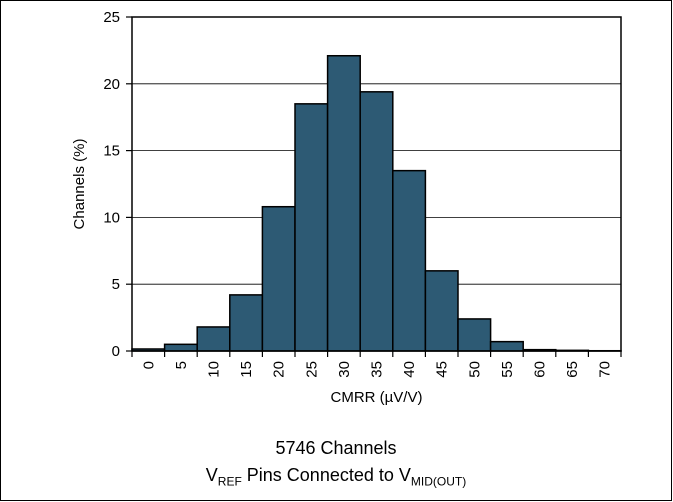  I want to click on x-tick-label: 25, so click(311, 369).